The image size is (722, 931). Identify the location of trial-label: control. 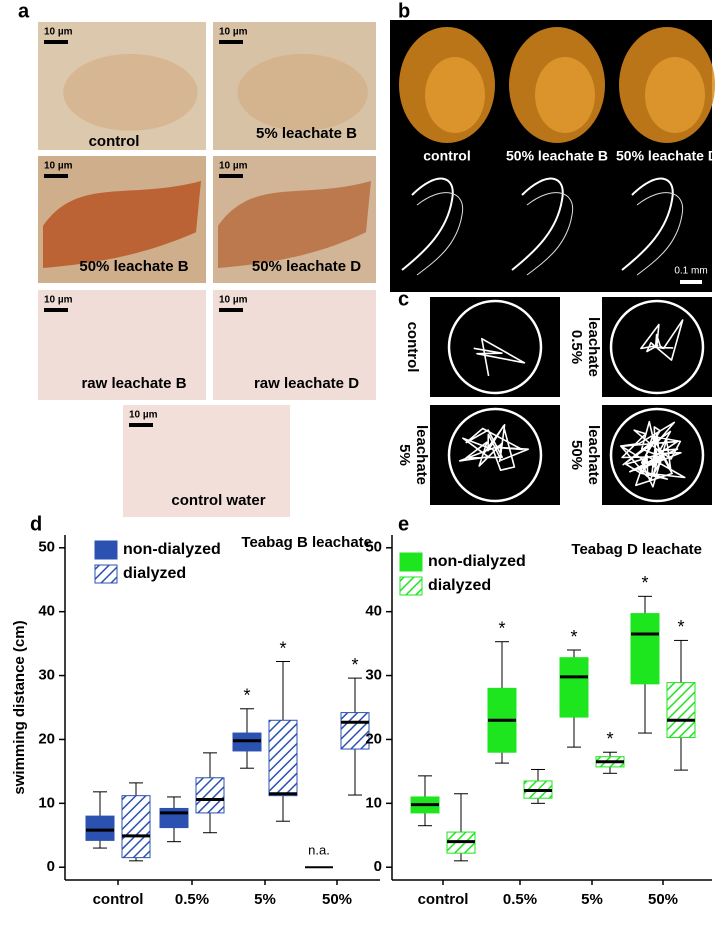
(412, 347).